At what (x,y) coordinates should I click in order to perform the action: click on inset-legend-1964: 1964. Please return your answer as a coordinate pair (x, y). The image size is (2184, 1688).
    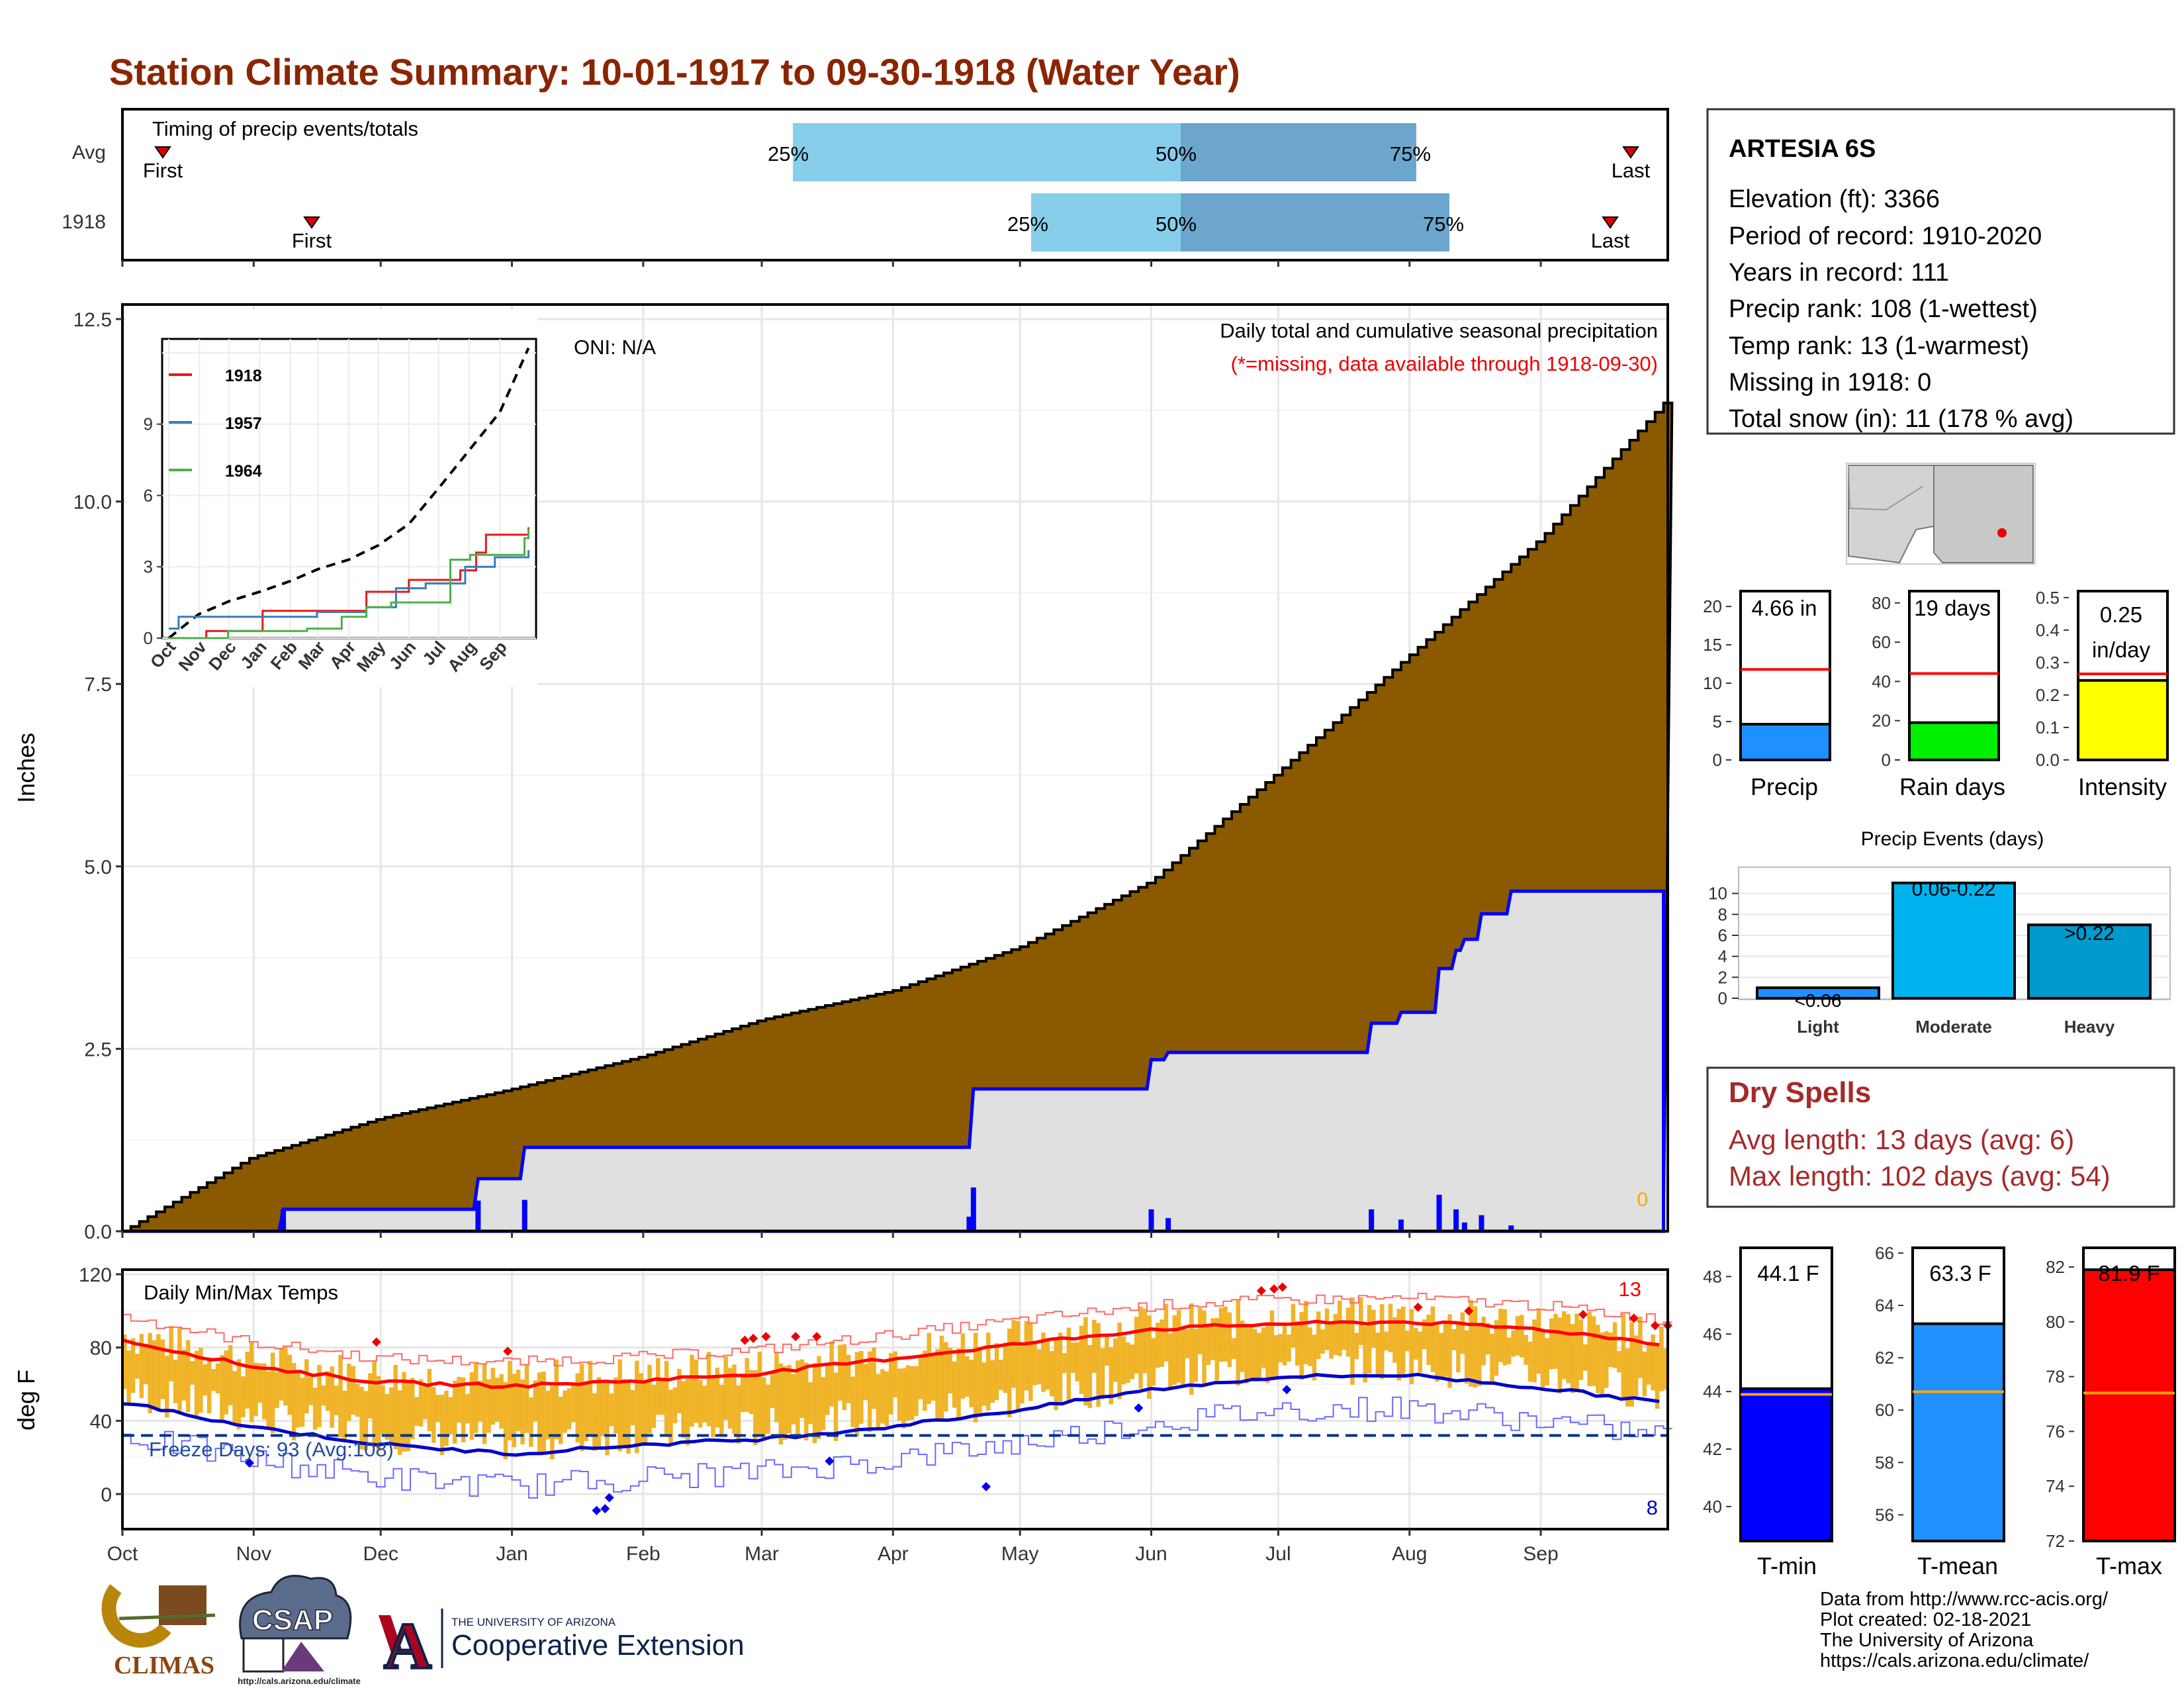
    Looking at the image, I should click on (244, 471).